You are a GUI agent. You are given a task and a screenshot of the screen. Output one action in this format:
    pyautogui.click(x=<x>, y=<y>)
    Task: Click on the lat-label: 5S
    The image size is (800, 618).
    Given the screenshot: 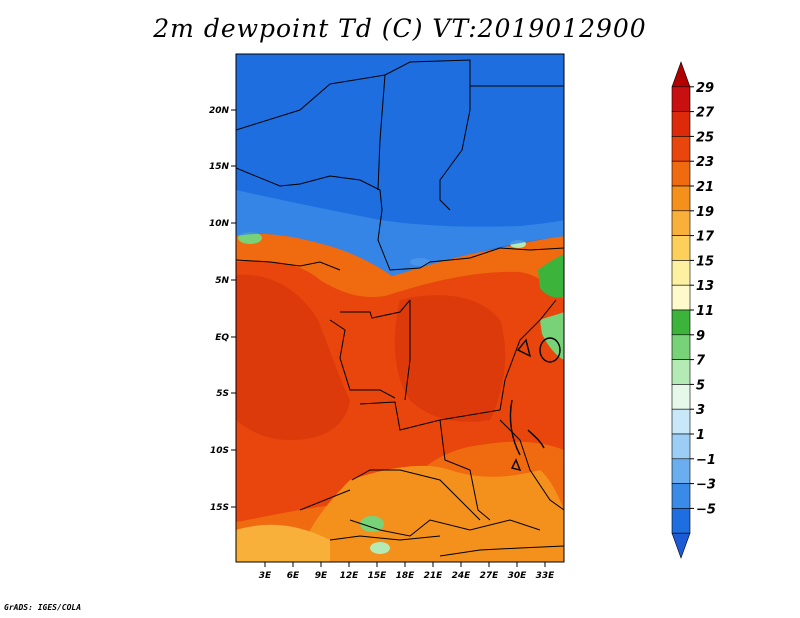 What is the action you would take?
    pyautogui.click(x=222, y=394)
    